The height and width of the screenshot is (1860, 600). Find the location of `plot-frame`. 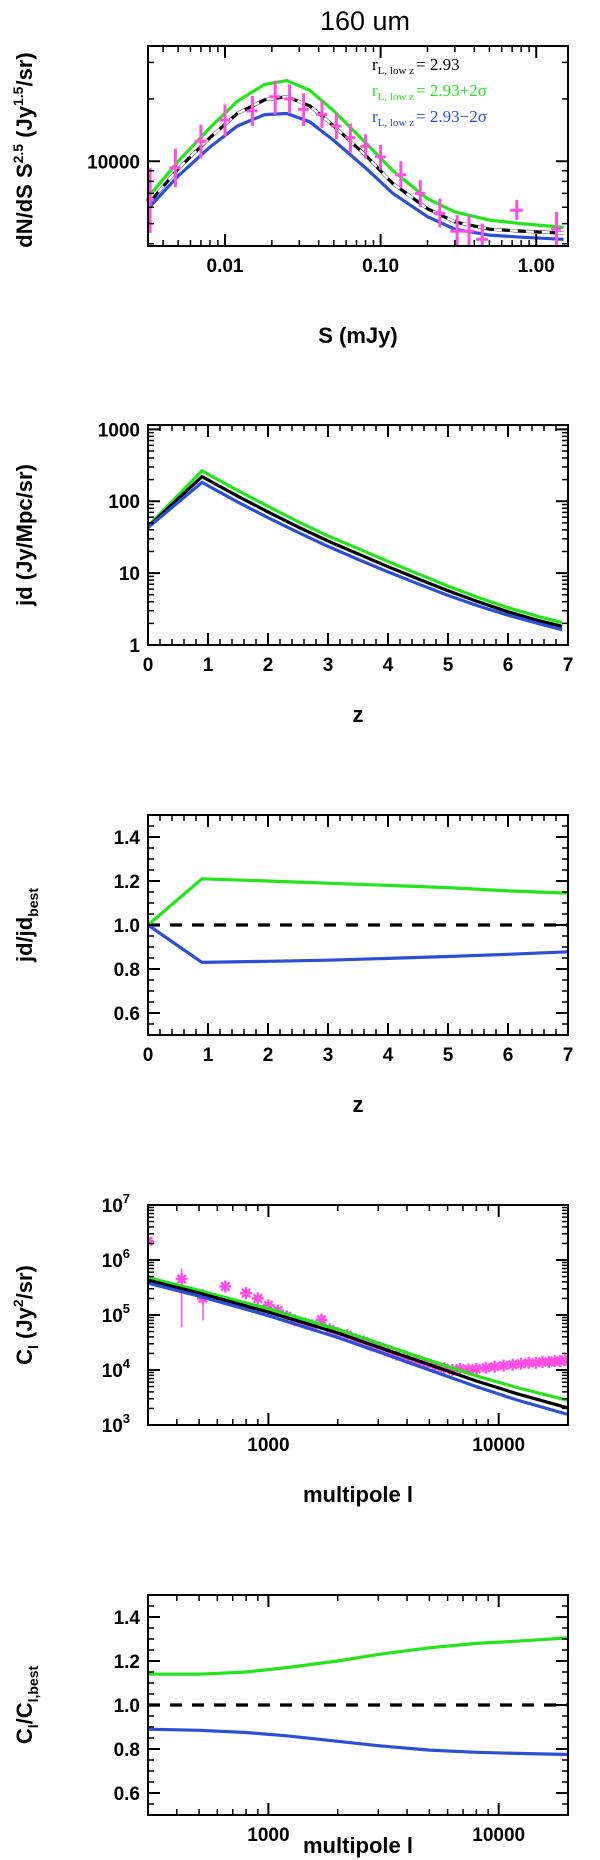

plot-frame is located at coordinates (358, 146).